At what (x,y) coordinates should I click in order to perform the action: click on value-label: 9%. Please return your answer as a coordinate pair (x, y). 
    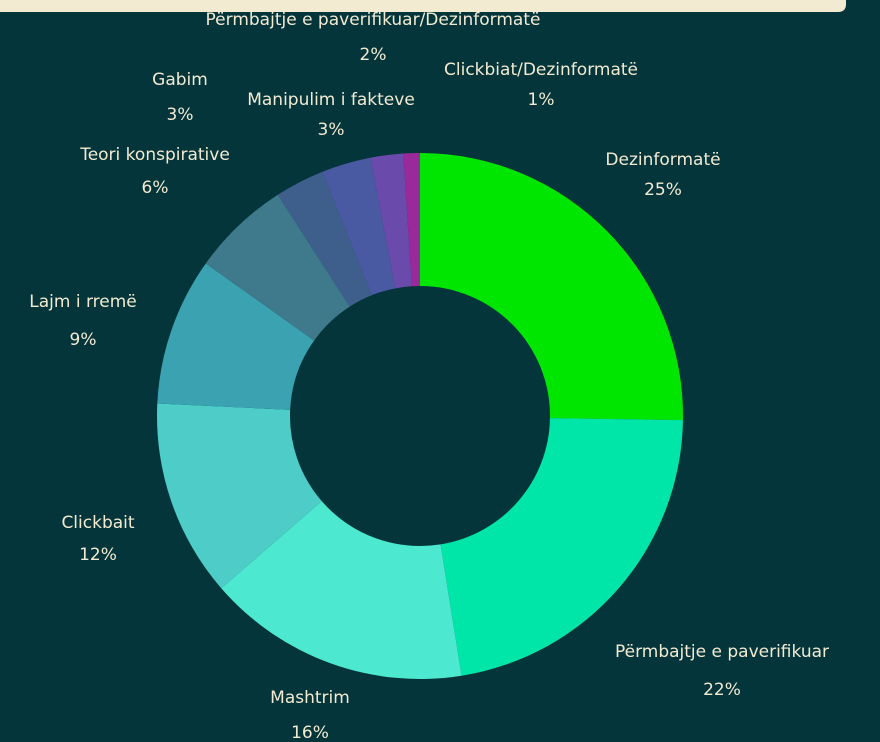
    Looking at the image, I should click on (83, 340).